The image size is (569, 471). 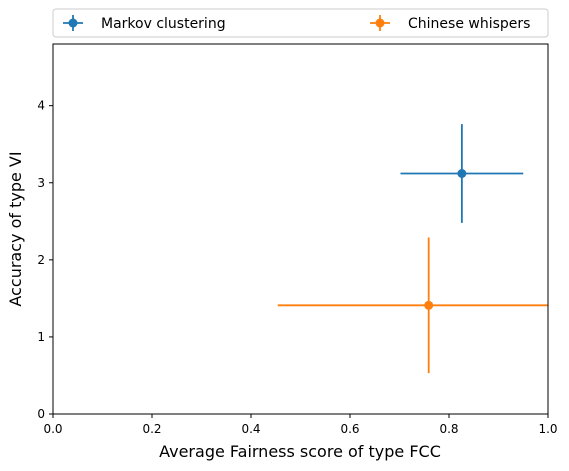 I want to click on x-tick-label-0: 0.0, so click(x=52, y=429).